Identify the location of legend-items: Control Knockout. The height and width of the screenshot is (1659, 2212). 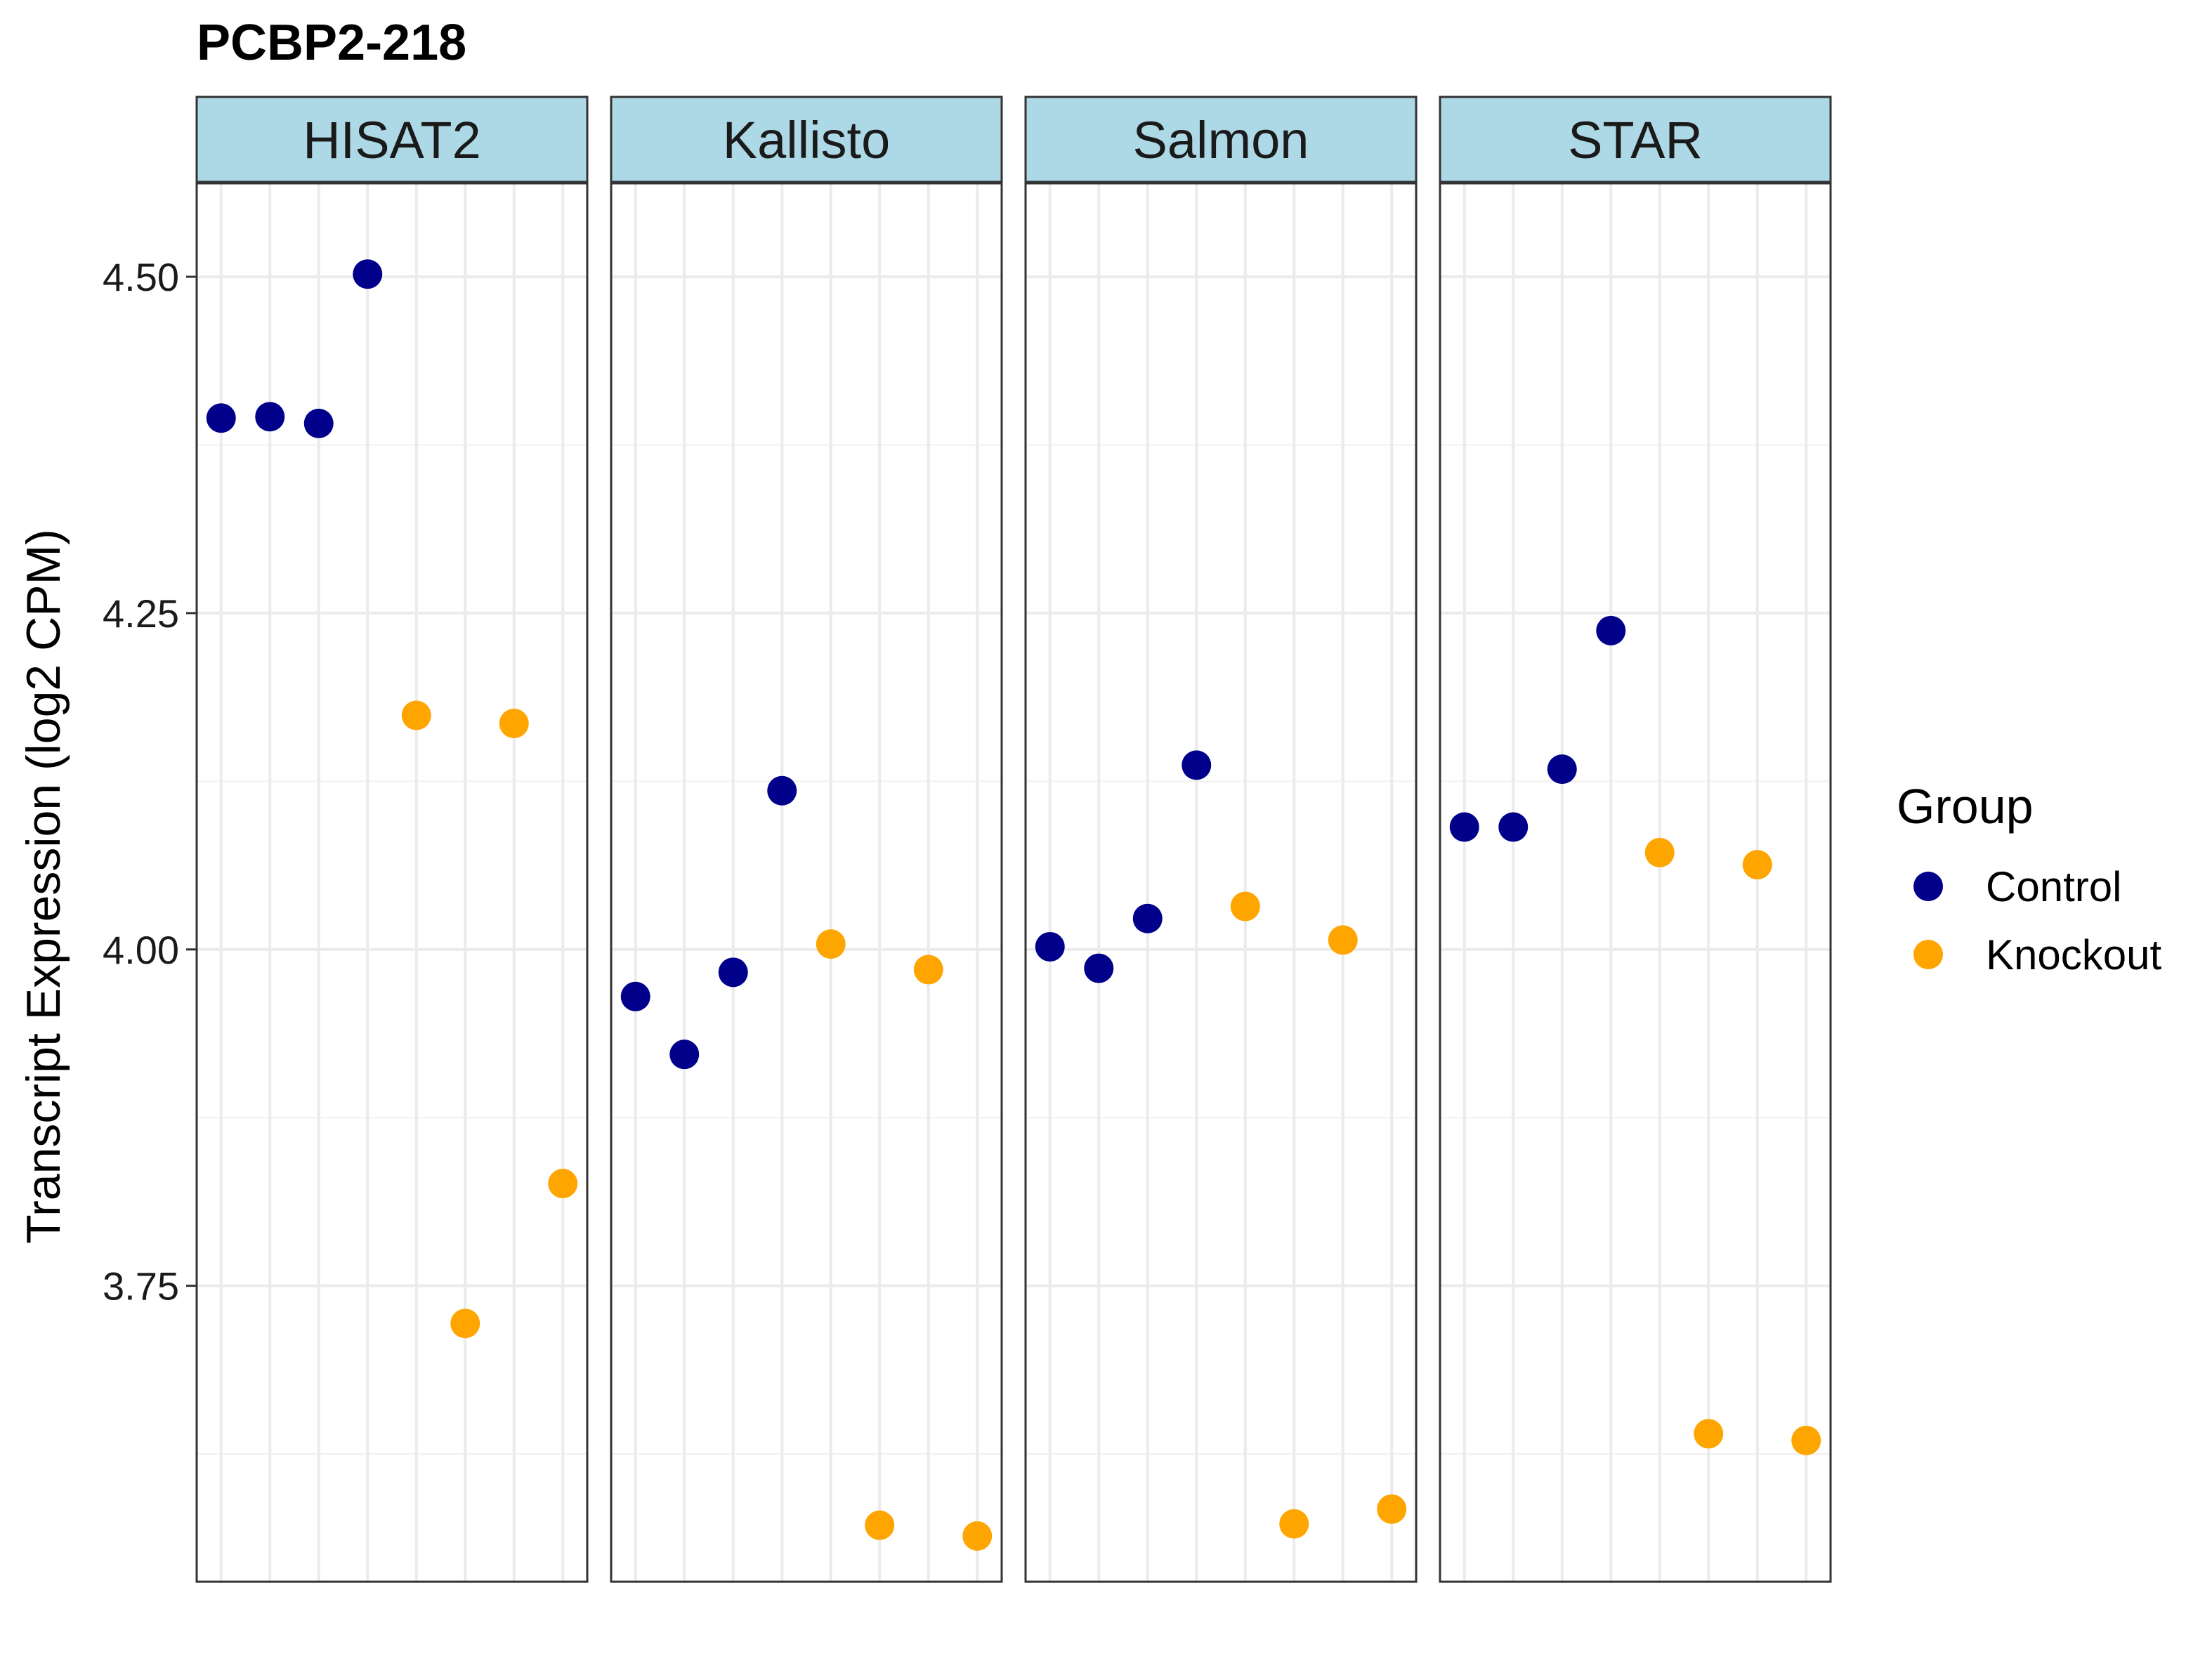
(2037, 920).